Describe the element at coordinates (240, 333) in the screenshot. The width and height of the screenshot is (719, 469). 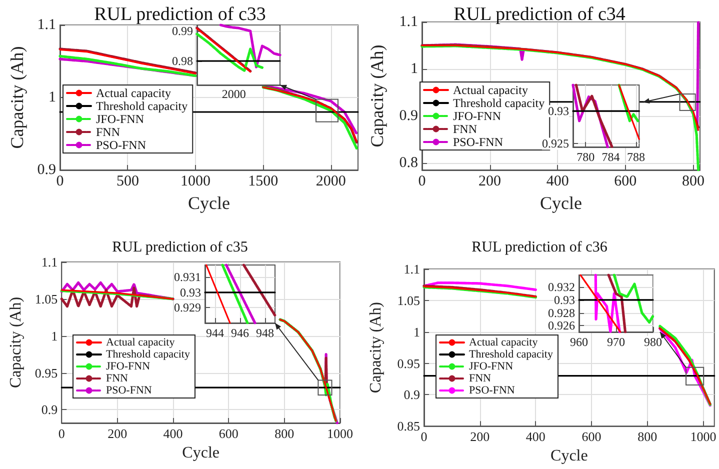
I see `x-tick-label: 946` at that location.